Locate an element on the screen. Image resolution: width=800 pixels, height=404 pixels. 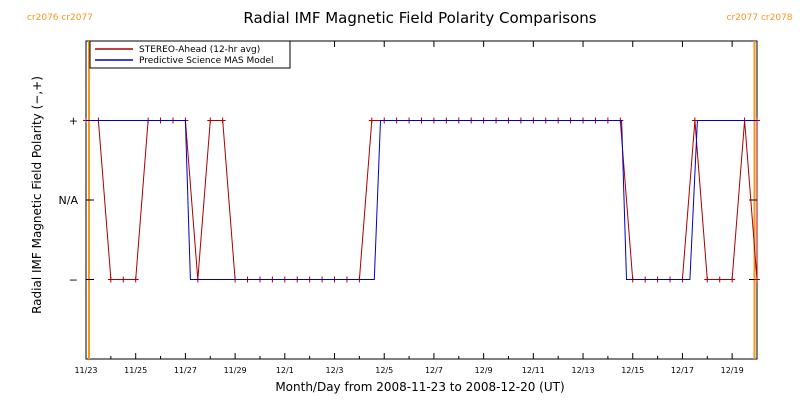
legend-entry-label: STEREO-Ahead (12-hr avg) is located at coordinates (199, 50).